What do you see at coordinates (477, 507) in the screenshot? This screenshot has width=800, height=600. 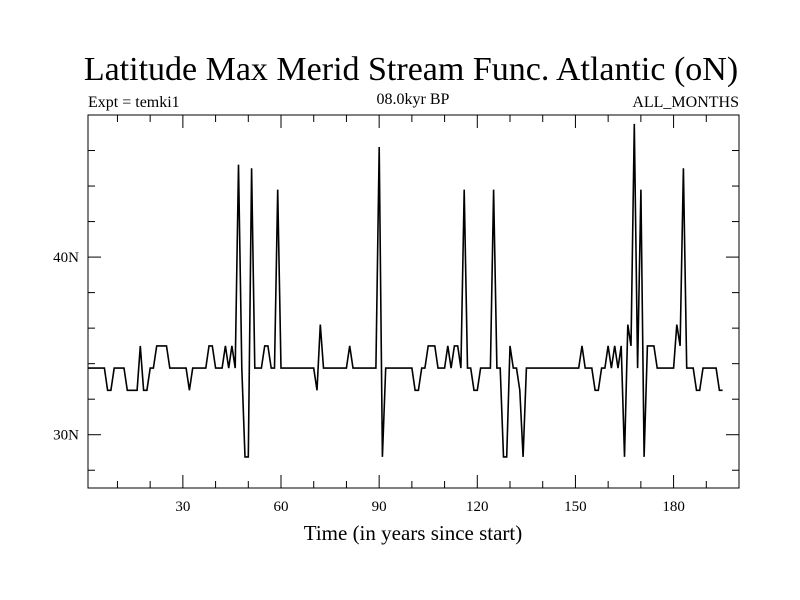 I see `x-tick-label: 120` at bounding box center [477, 507].